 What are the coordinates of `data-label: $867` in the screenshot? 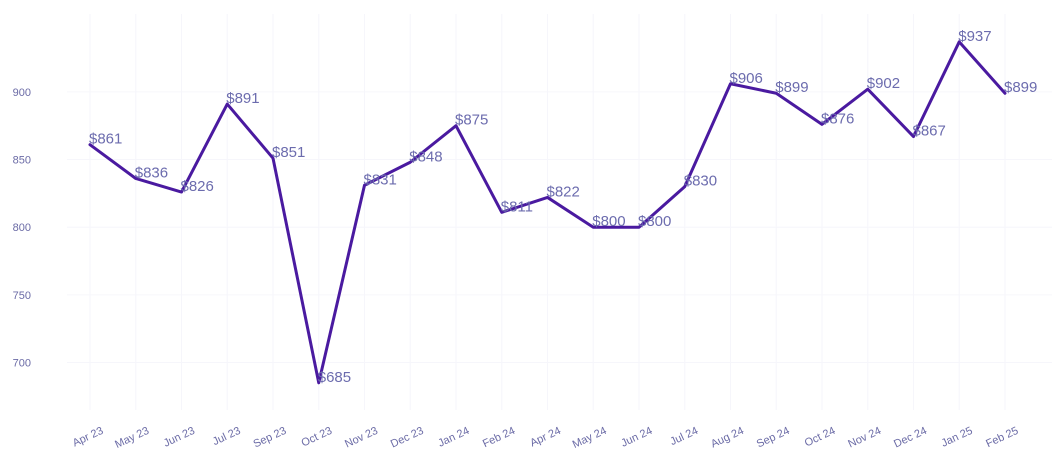 It's located at (929, 131).